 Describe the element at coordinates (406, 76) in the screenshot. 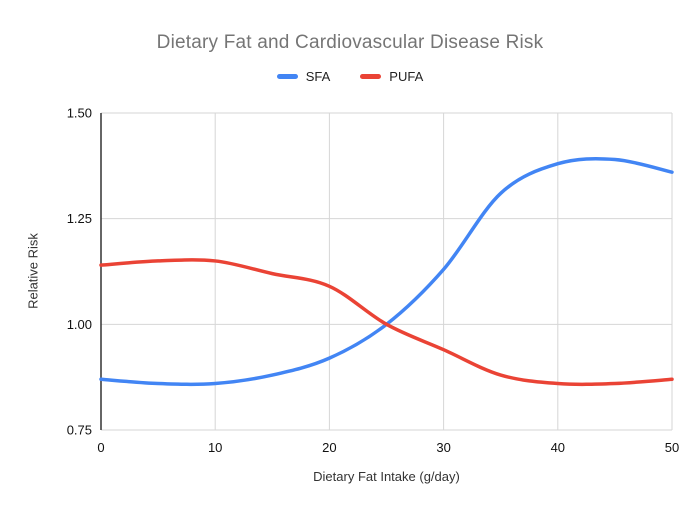

I see `legend-label-pufa: PUFA` at that location.